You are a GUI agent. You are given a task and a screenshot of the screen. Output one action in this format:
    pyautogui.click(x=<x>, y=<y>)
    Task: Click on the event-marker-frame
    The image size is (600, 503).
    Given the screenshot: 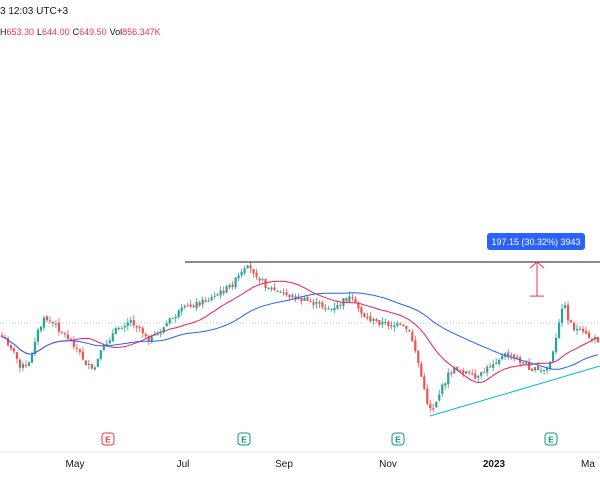 What is the action you would take?
    pyautogui.click(x=244, y=439)
    